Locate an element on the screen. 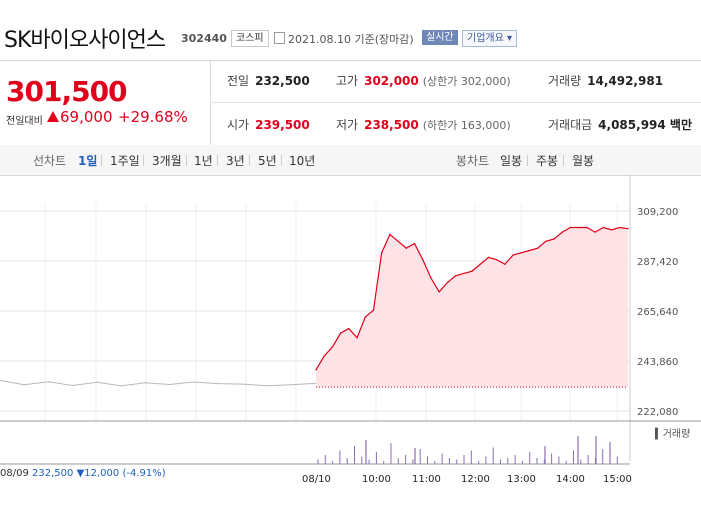  footer-quote: 08/09 232,500 ▼12,000 (-4.91%) is located at coordinates (83, 473).